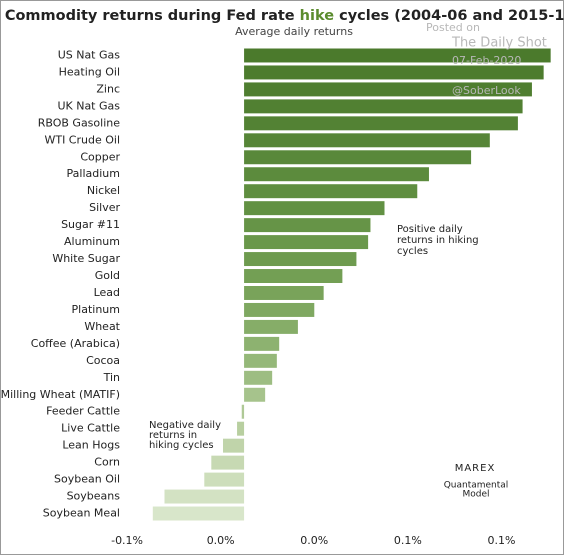 Image resolution: width=564 pixels, height=555 pixels. What do you see at coordinates (499, 43) in the screenshot?
I see `watermark: The Daily Shot` at bounding box center [499, 43].